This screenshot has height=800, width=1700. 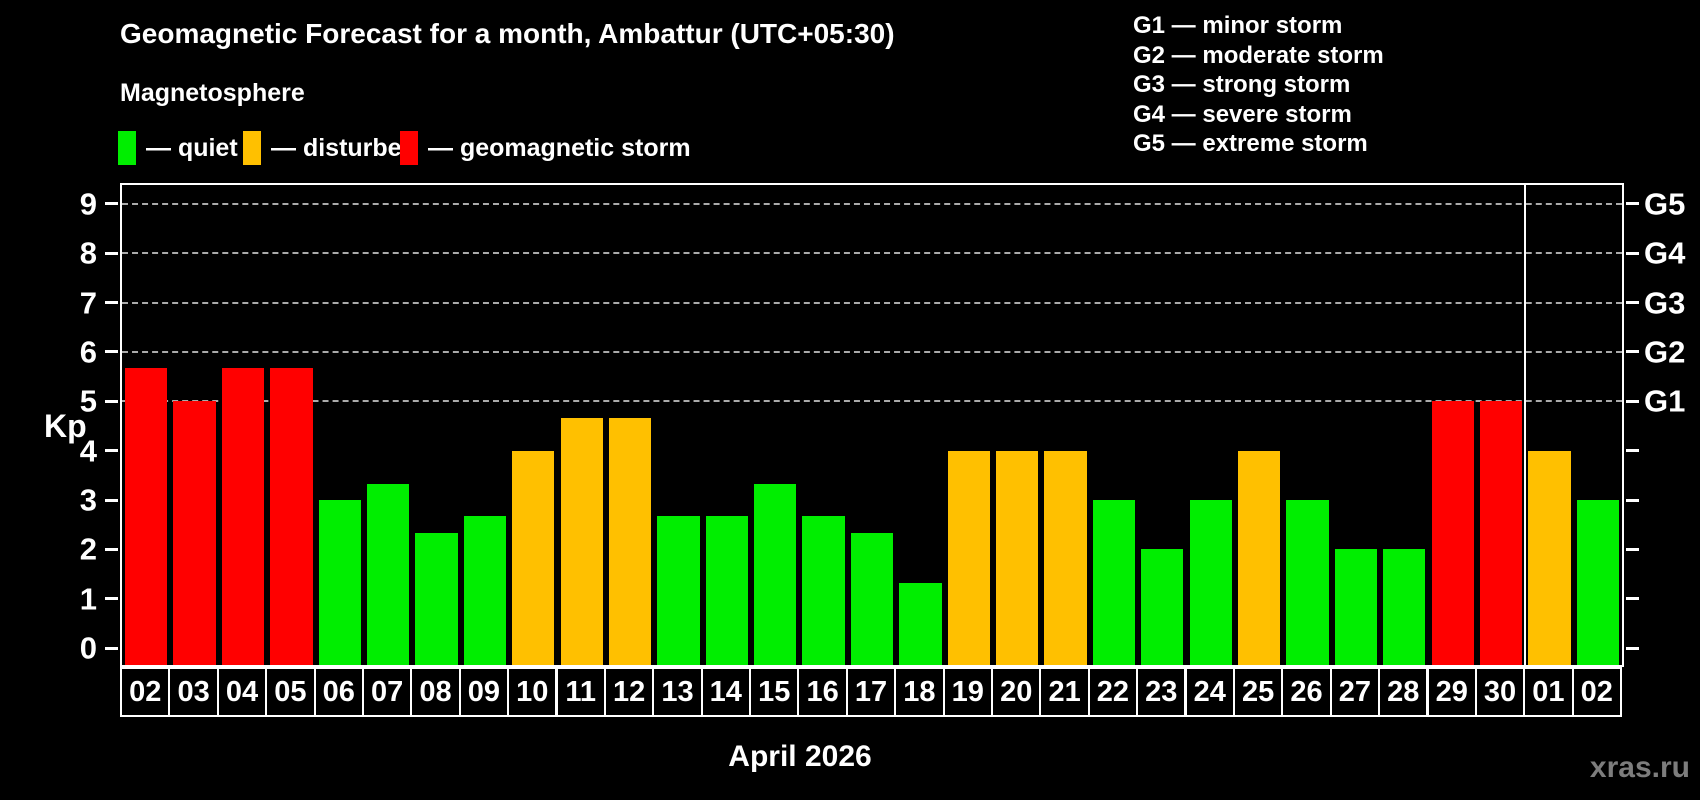 I want to click on day-label: 13, so click(x=677, y=692).